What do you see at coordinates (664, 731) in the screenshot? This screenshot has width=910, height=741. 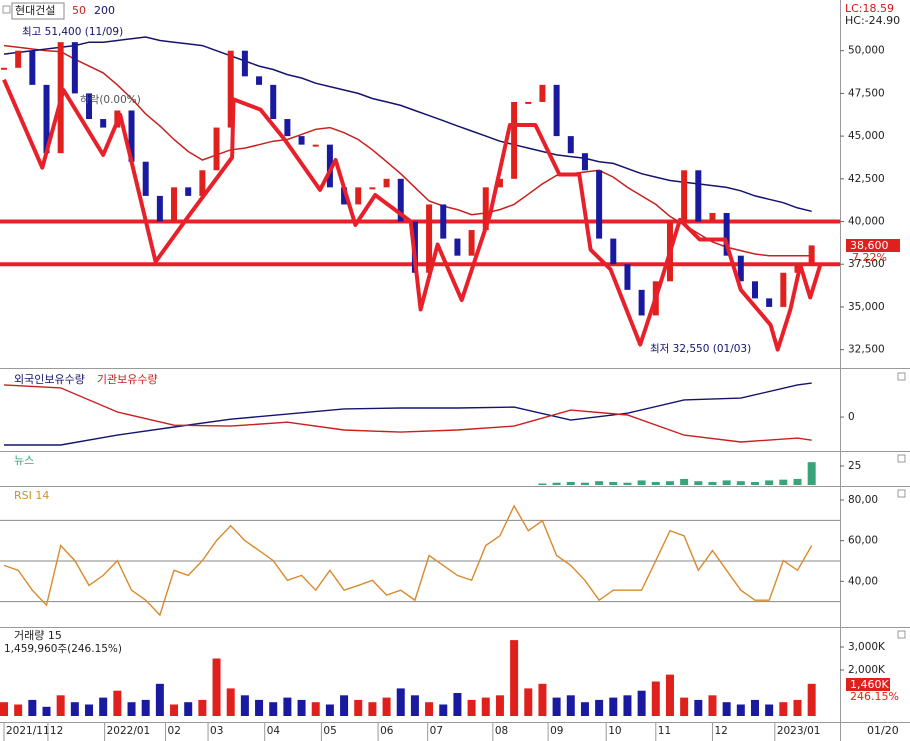 I see `x-tick-label: 11` at bounding box center [664, 731].